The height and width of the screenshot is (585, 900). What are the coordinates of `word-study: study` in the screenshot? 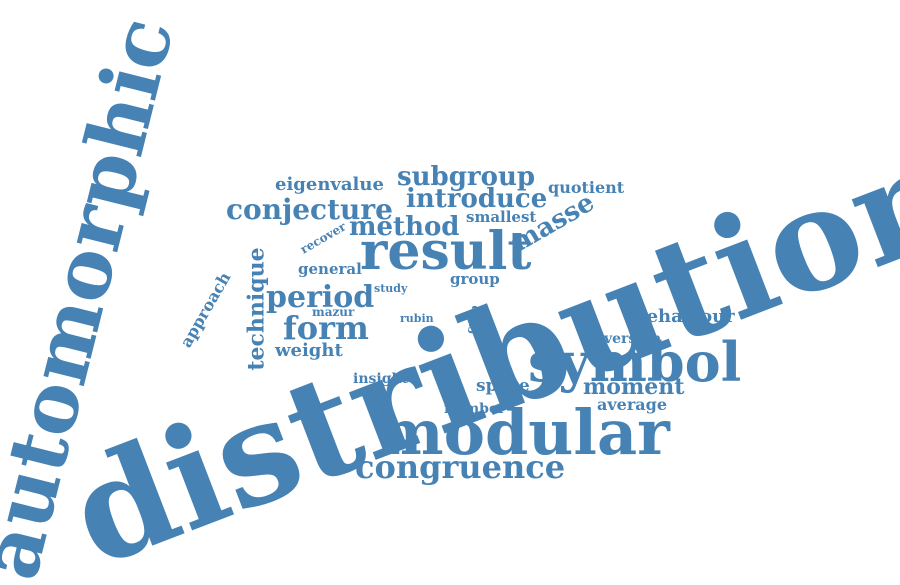 It's located at (391, 288).